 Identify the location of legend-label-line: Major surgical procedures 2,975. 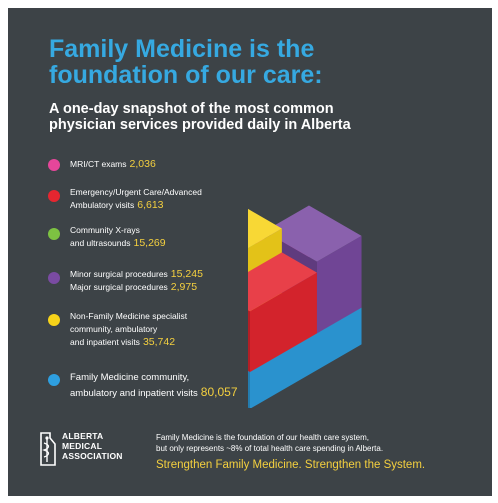
(175, 287).